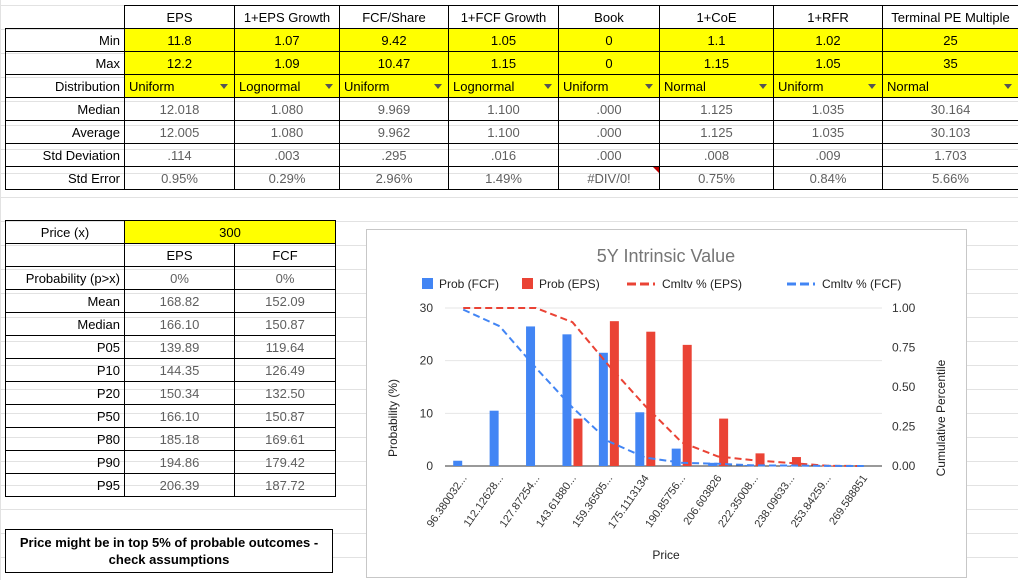 The width and height of the screenshot is (1018, 580). Describe the element at coordinates (716, 17) in the screenshot. I see `column-header: 1+CoE` at that location.